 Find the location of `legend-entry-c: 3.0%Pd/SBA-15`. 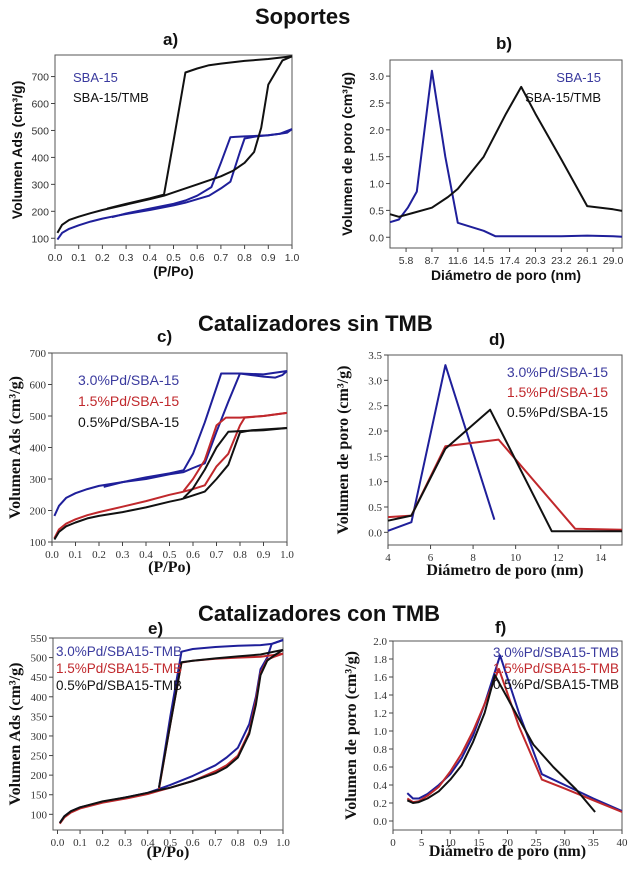

legend-entry-c: 3.0%Pd/SBA-15 is located at coordinates (128, 380).